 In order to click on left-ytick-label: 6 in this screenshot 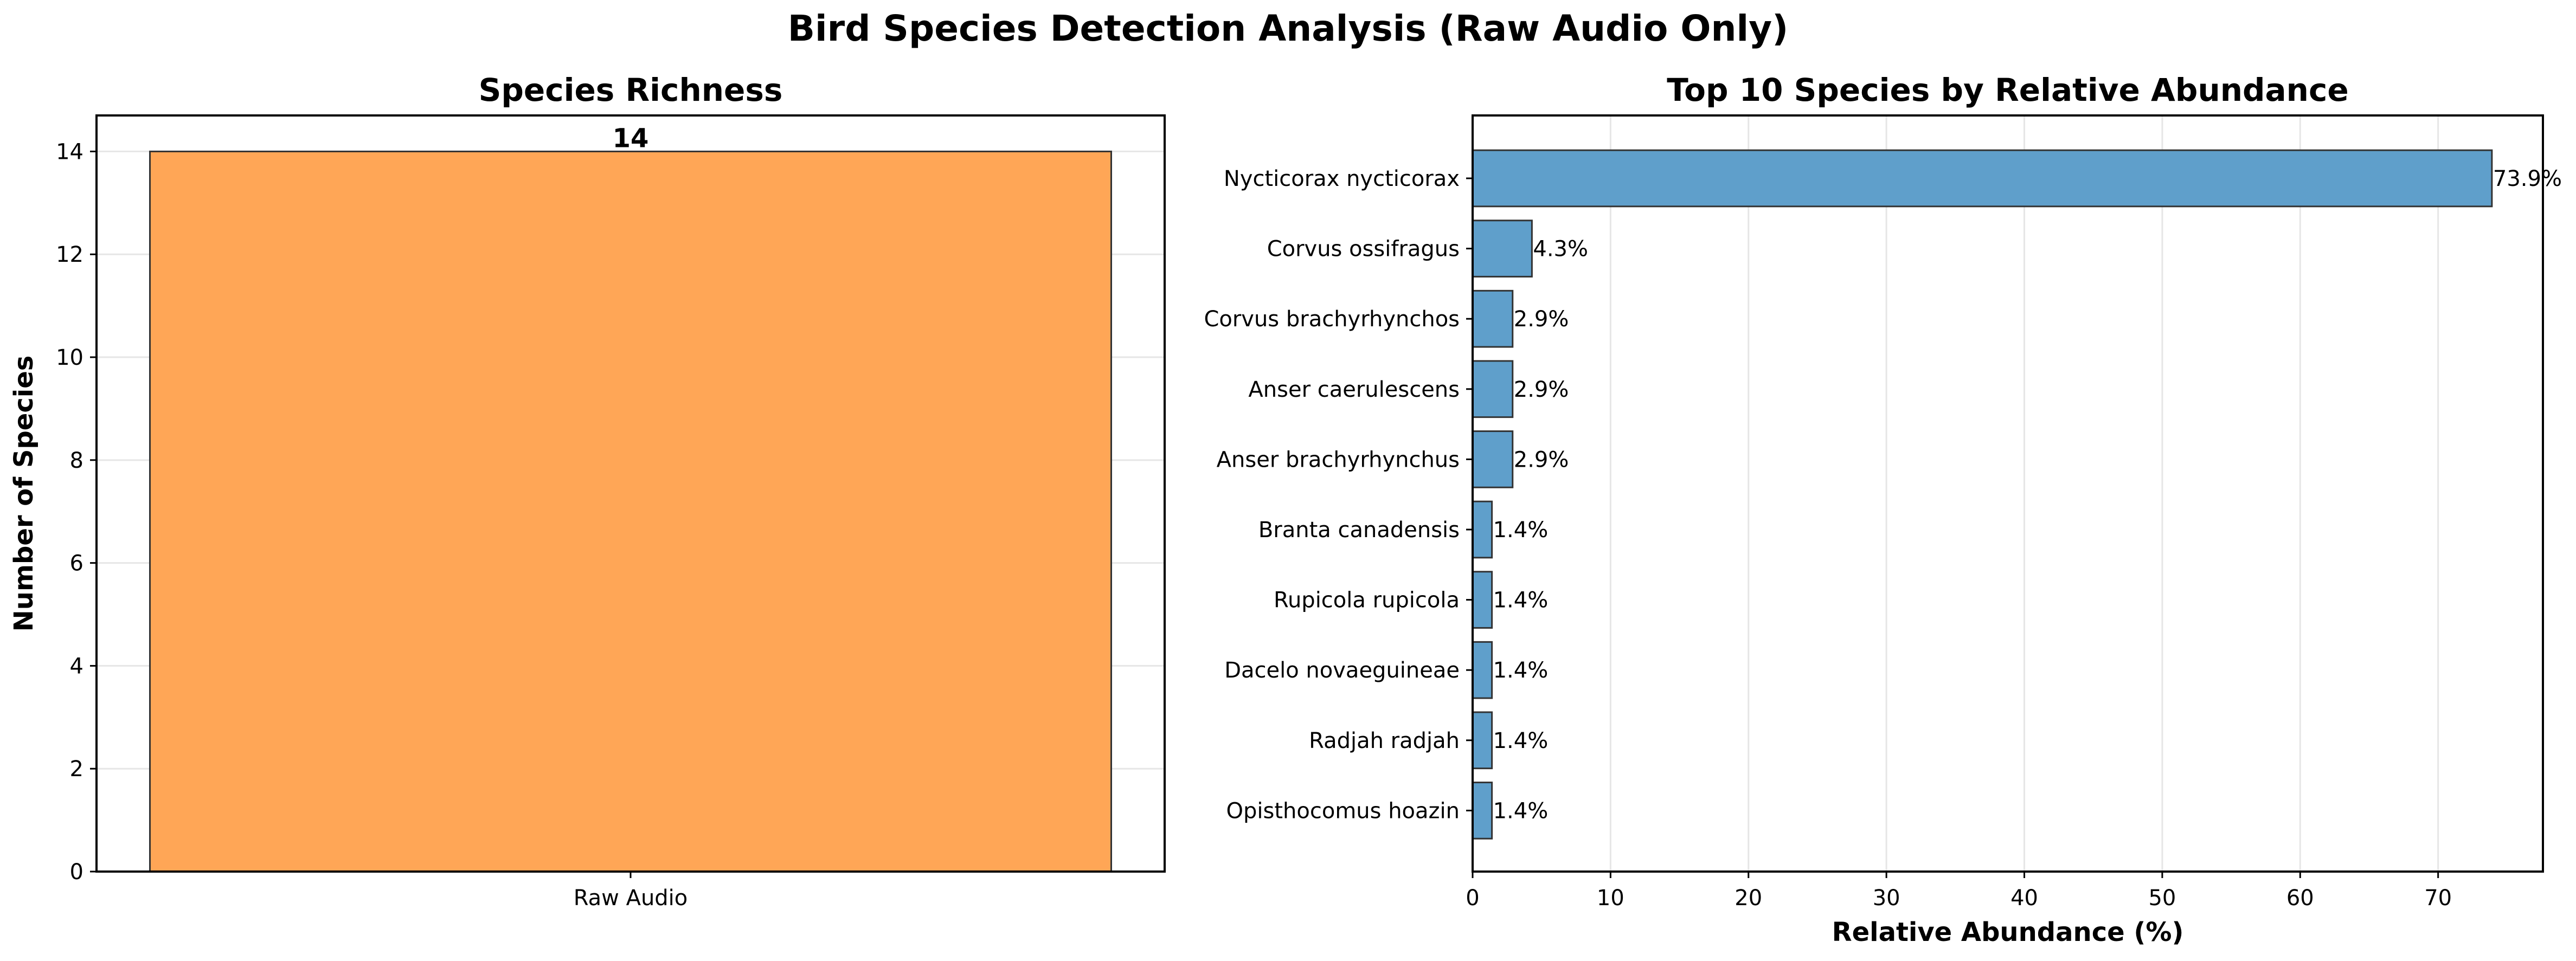, I will do `click(76, 563)`.